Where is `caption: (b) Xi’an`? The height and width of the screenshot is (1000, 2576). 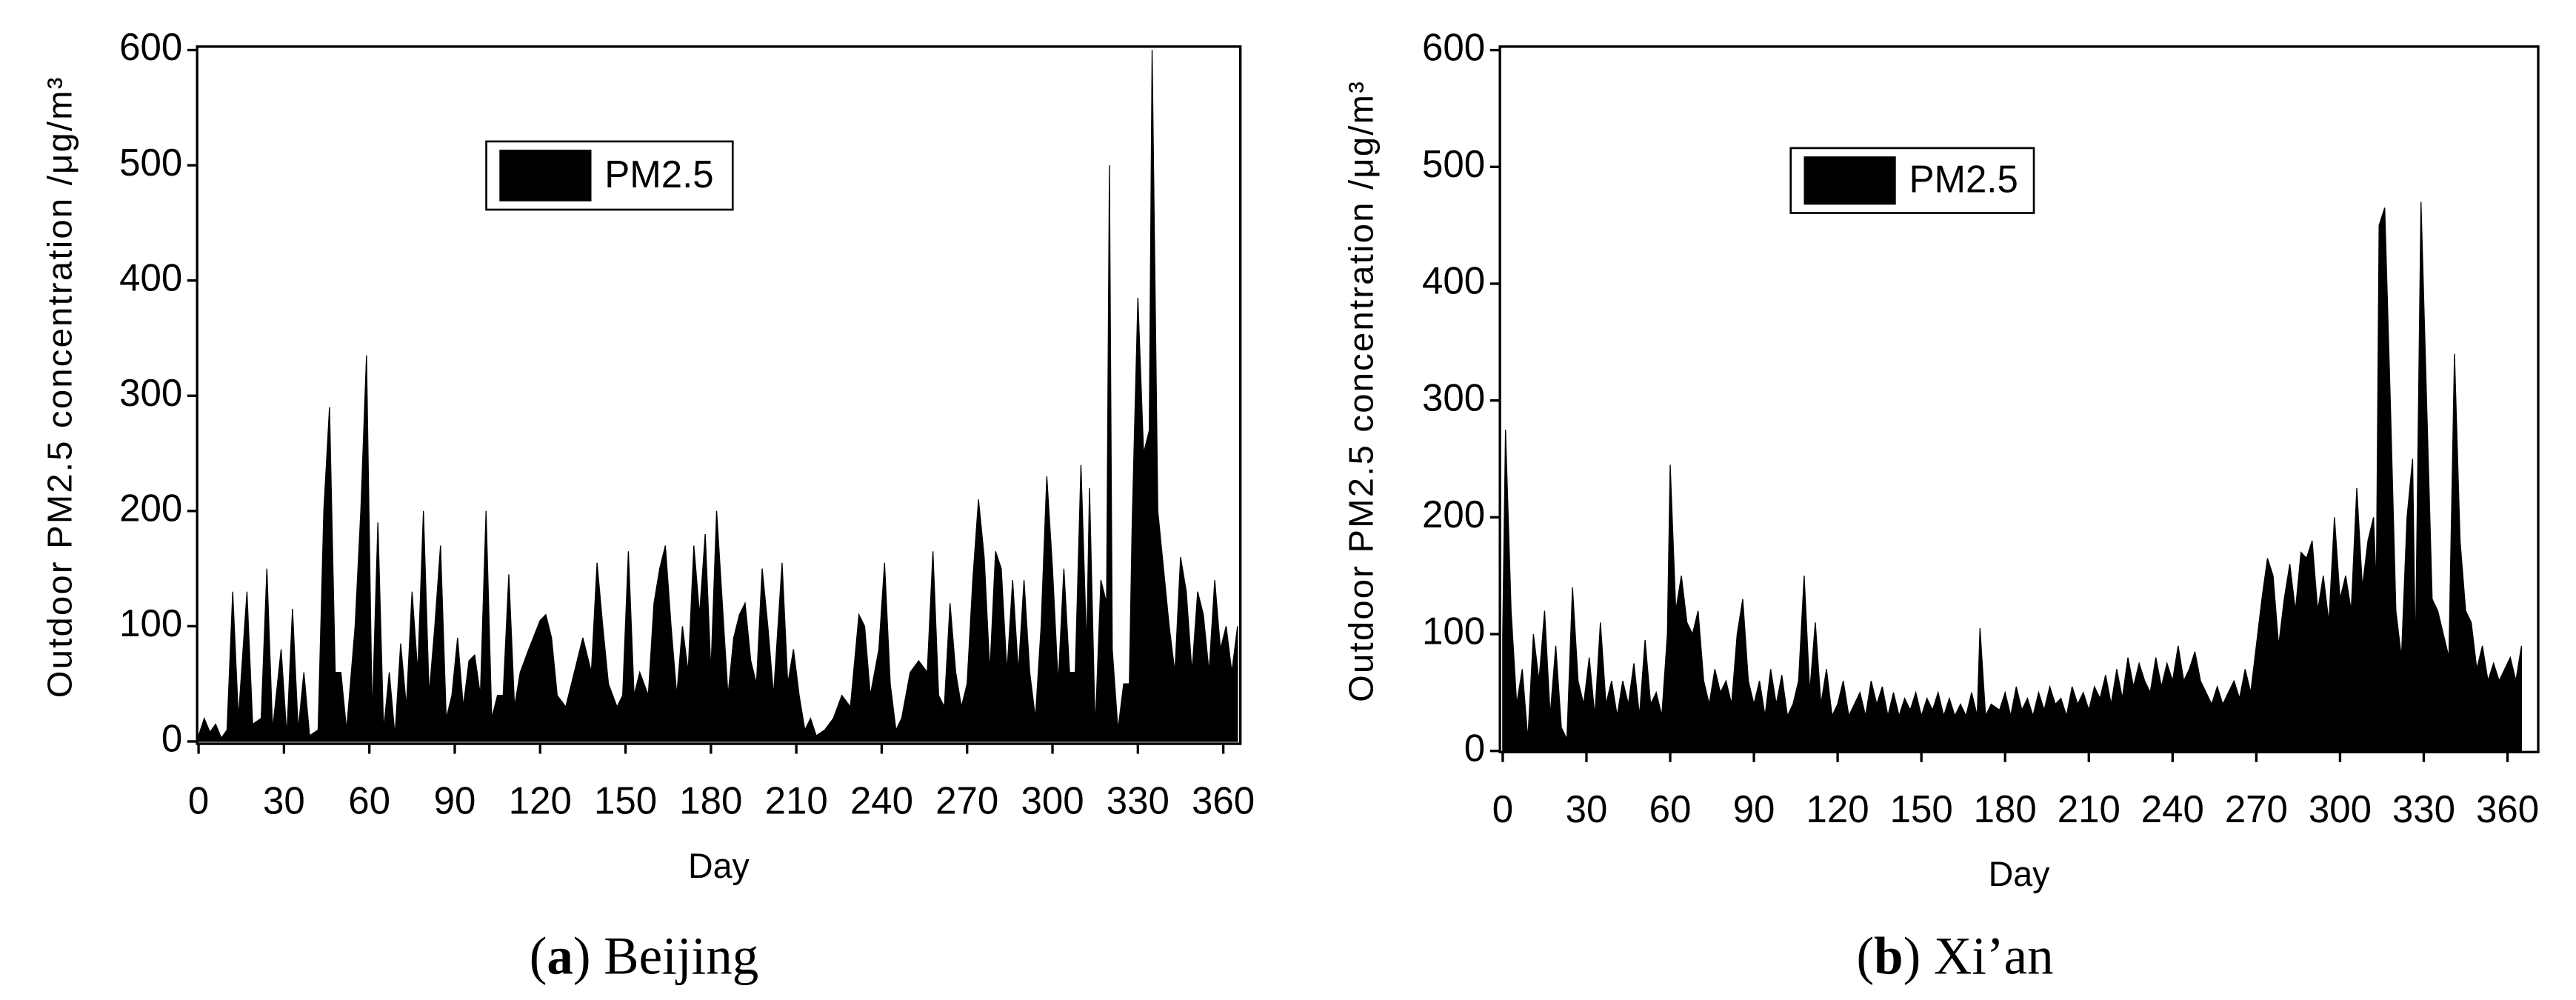 caption: (b) Xi’an is located at coordinates (1955, 956).